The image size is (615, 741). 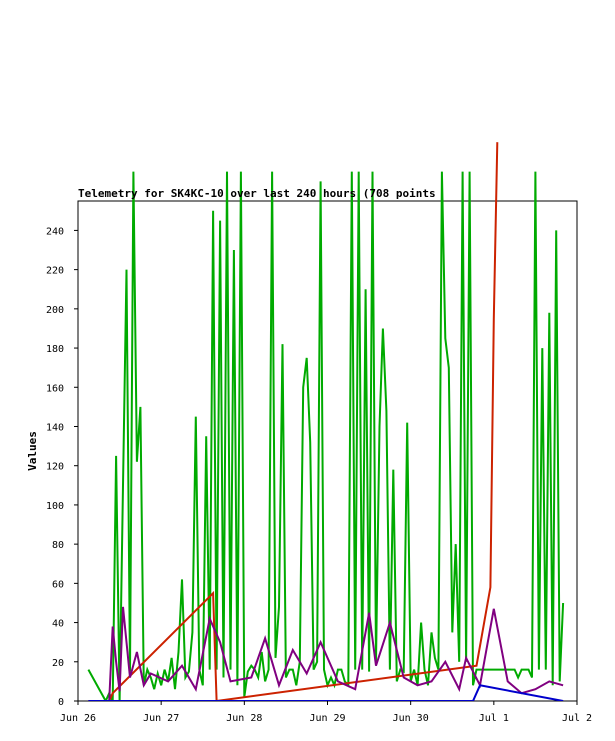 I want to click on x-tick-label: Jun 30, so click(x=411, y=718).